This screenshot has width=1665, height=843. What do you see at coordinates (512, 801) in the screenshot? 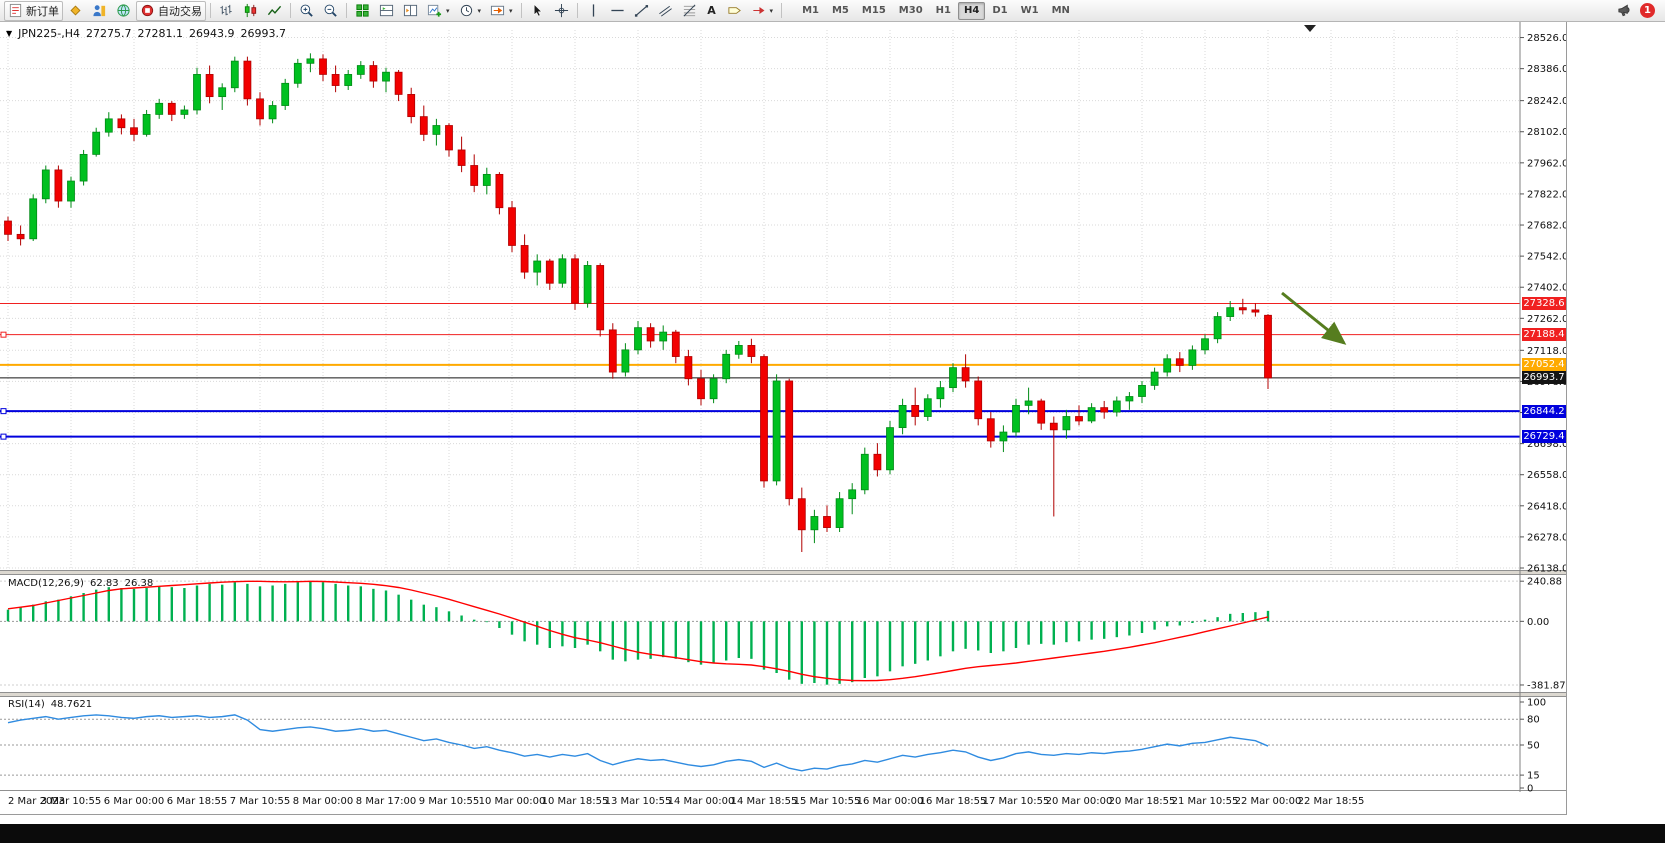
I see `date-tick-label: 10 Mar 00:00` at bounding box center [512, 801].